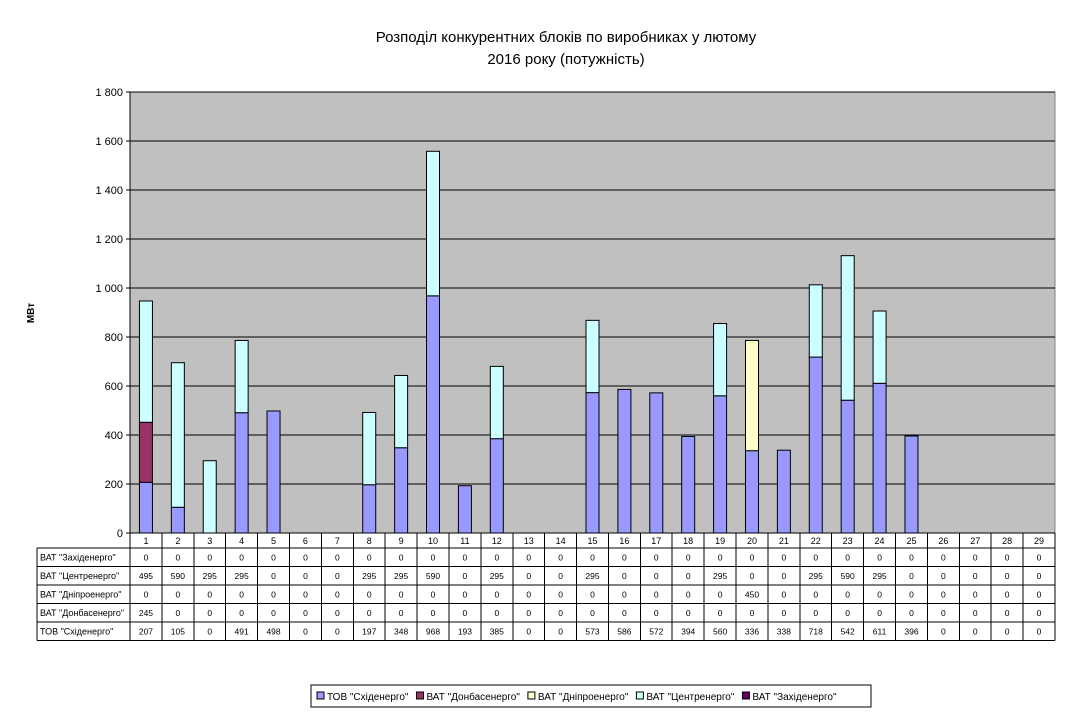  I want to click on y-tick-label: 800, so click(114, 338).